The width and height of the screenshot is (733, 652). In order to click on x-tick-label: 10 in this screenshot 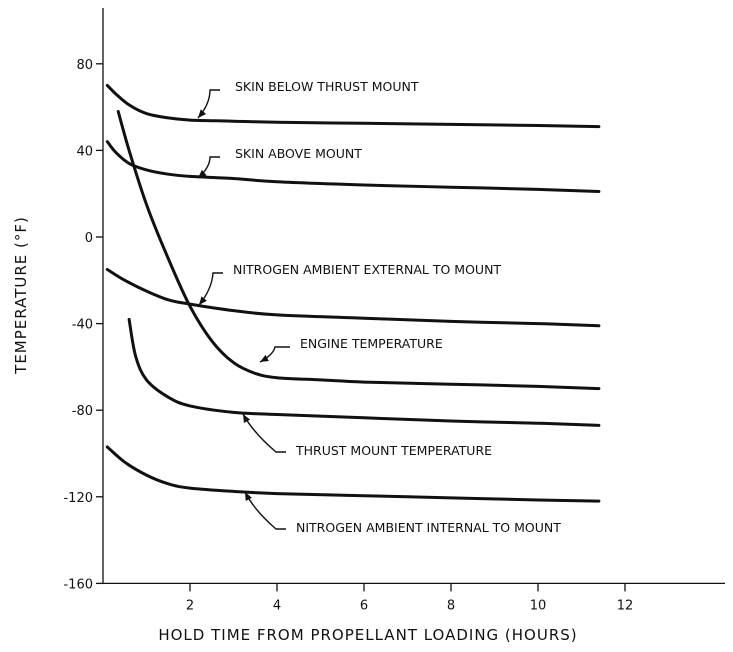, I will do `click(538, 605)`.